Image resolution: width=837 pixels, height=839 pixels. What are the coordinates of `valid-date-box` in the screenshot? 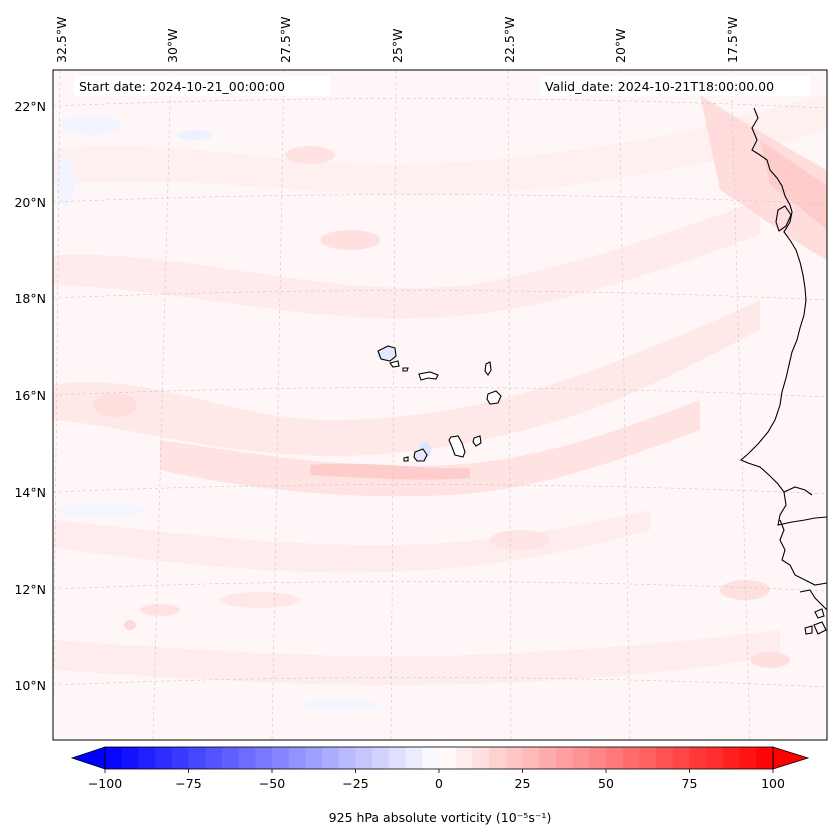 It's located at (675, 86).